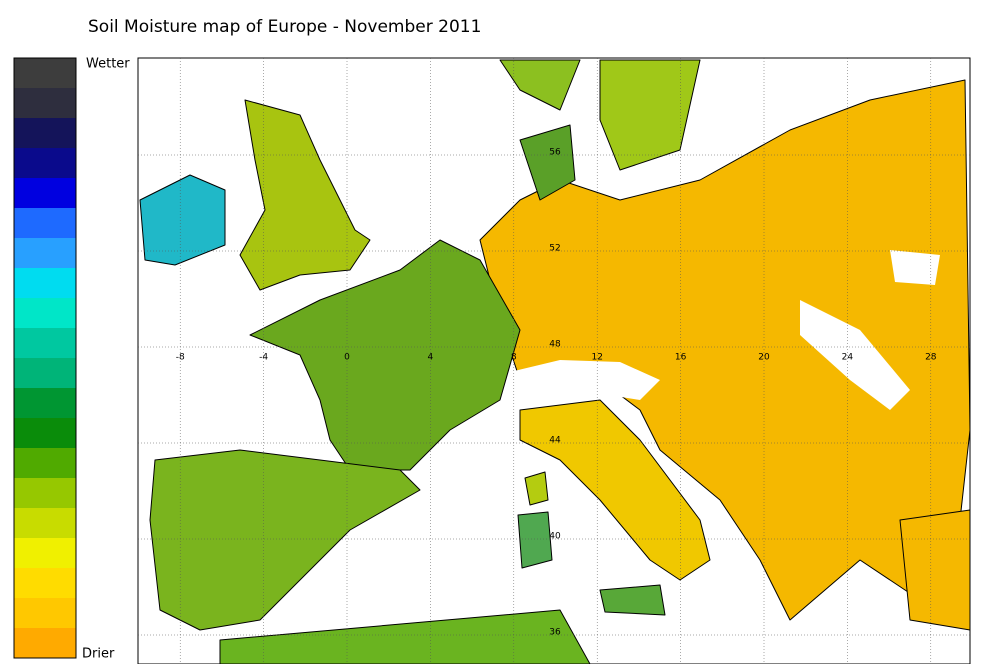 This screenshot has width=1000, height=664. I want to click on colorbar, so click(45, 358).